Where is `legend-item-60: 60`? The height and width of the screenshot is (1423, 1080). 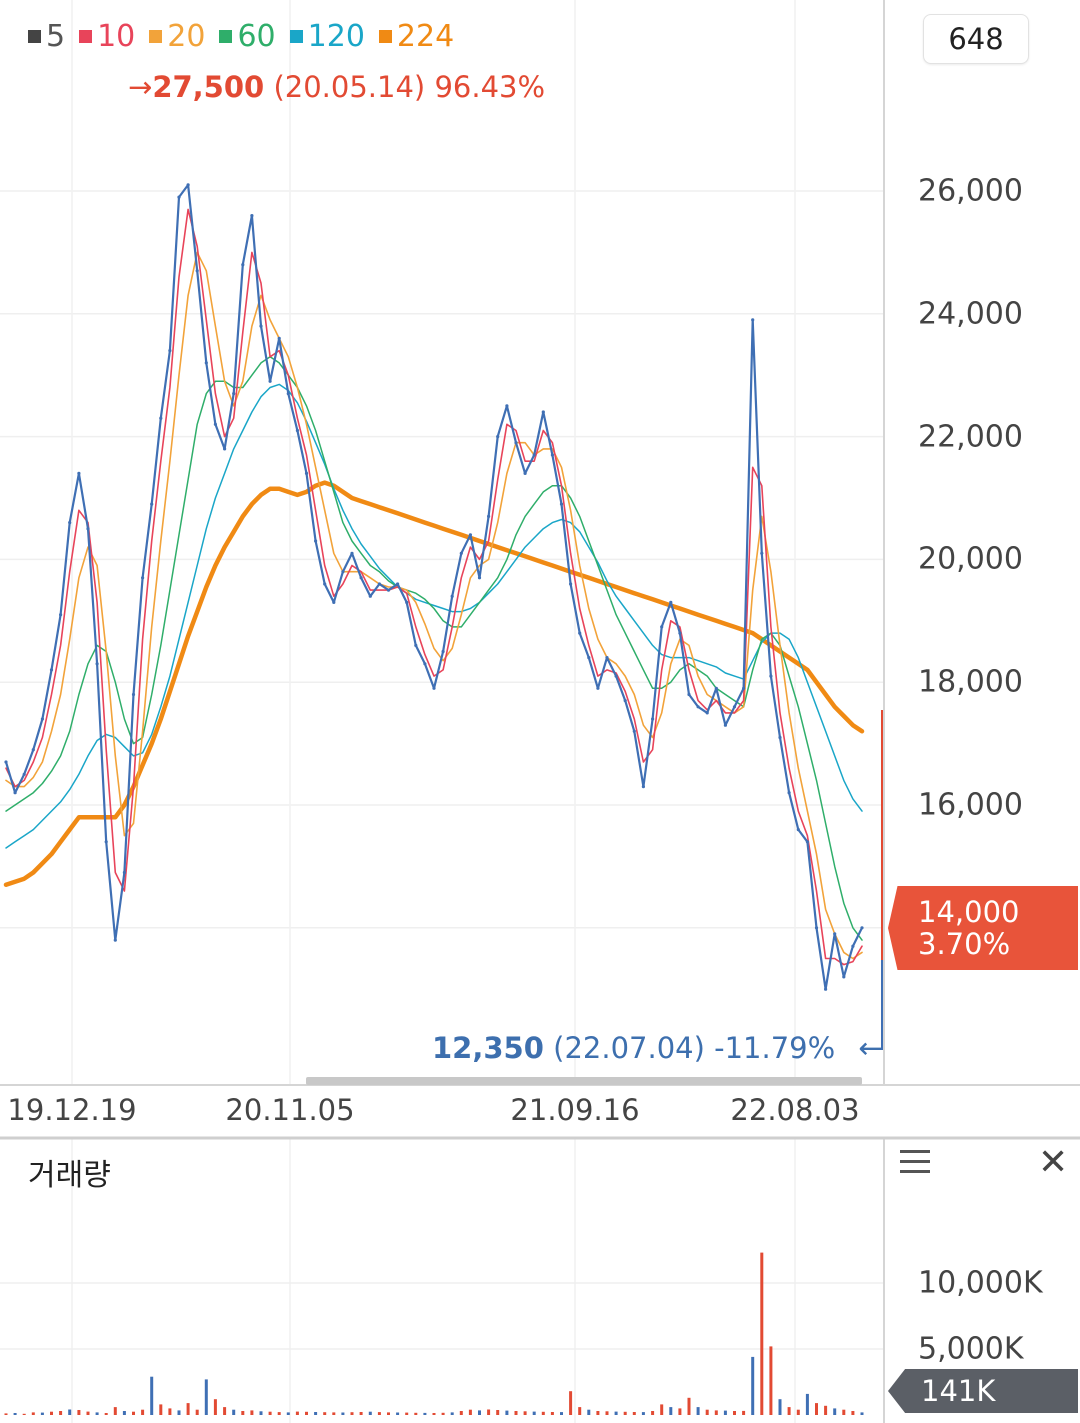 legend-item-60: 60 is located at coordinates (247, 36).